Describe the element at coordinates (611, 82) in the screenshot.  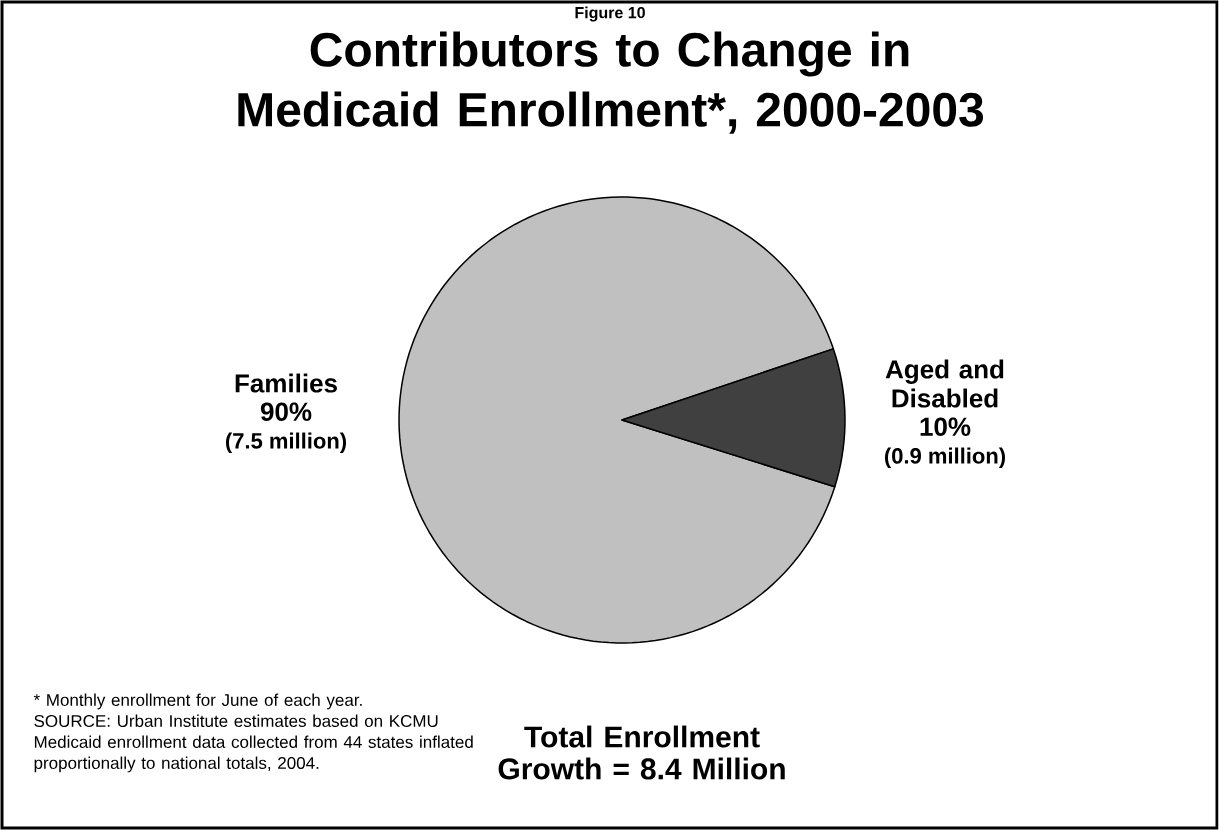
I see `chart-title: Contributors to Change in Medicaid Enrollment*, 2000-2003` at that location.